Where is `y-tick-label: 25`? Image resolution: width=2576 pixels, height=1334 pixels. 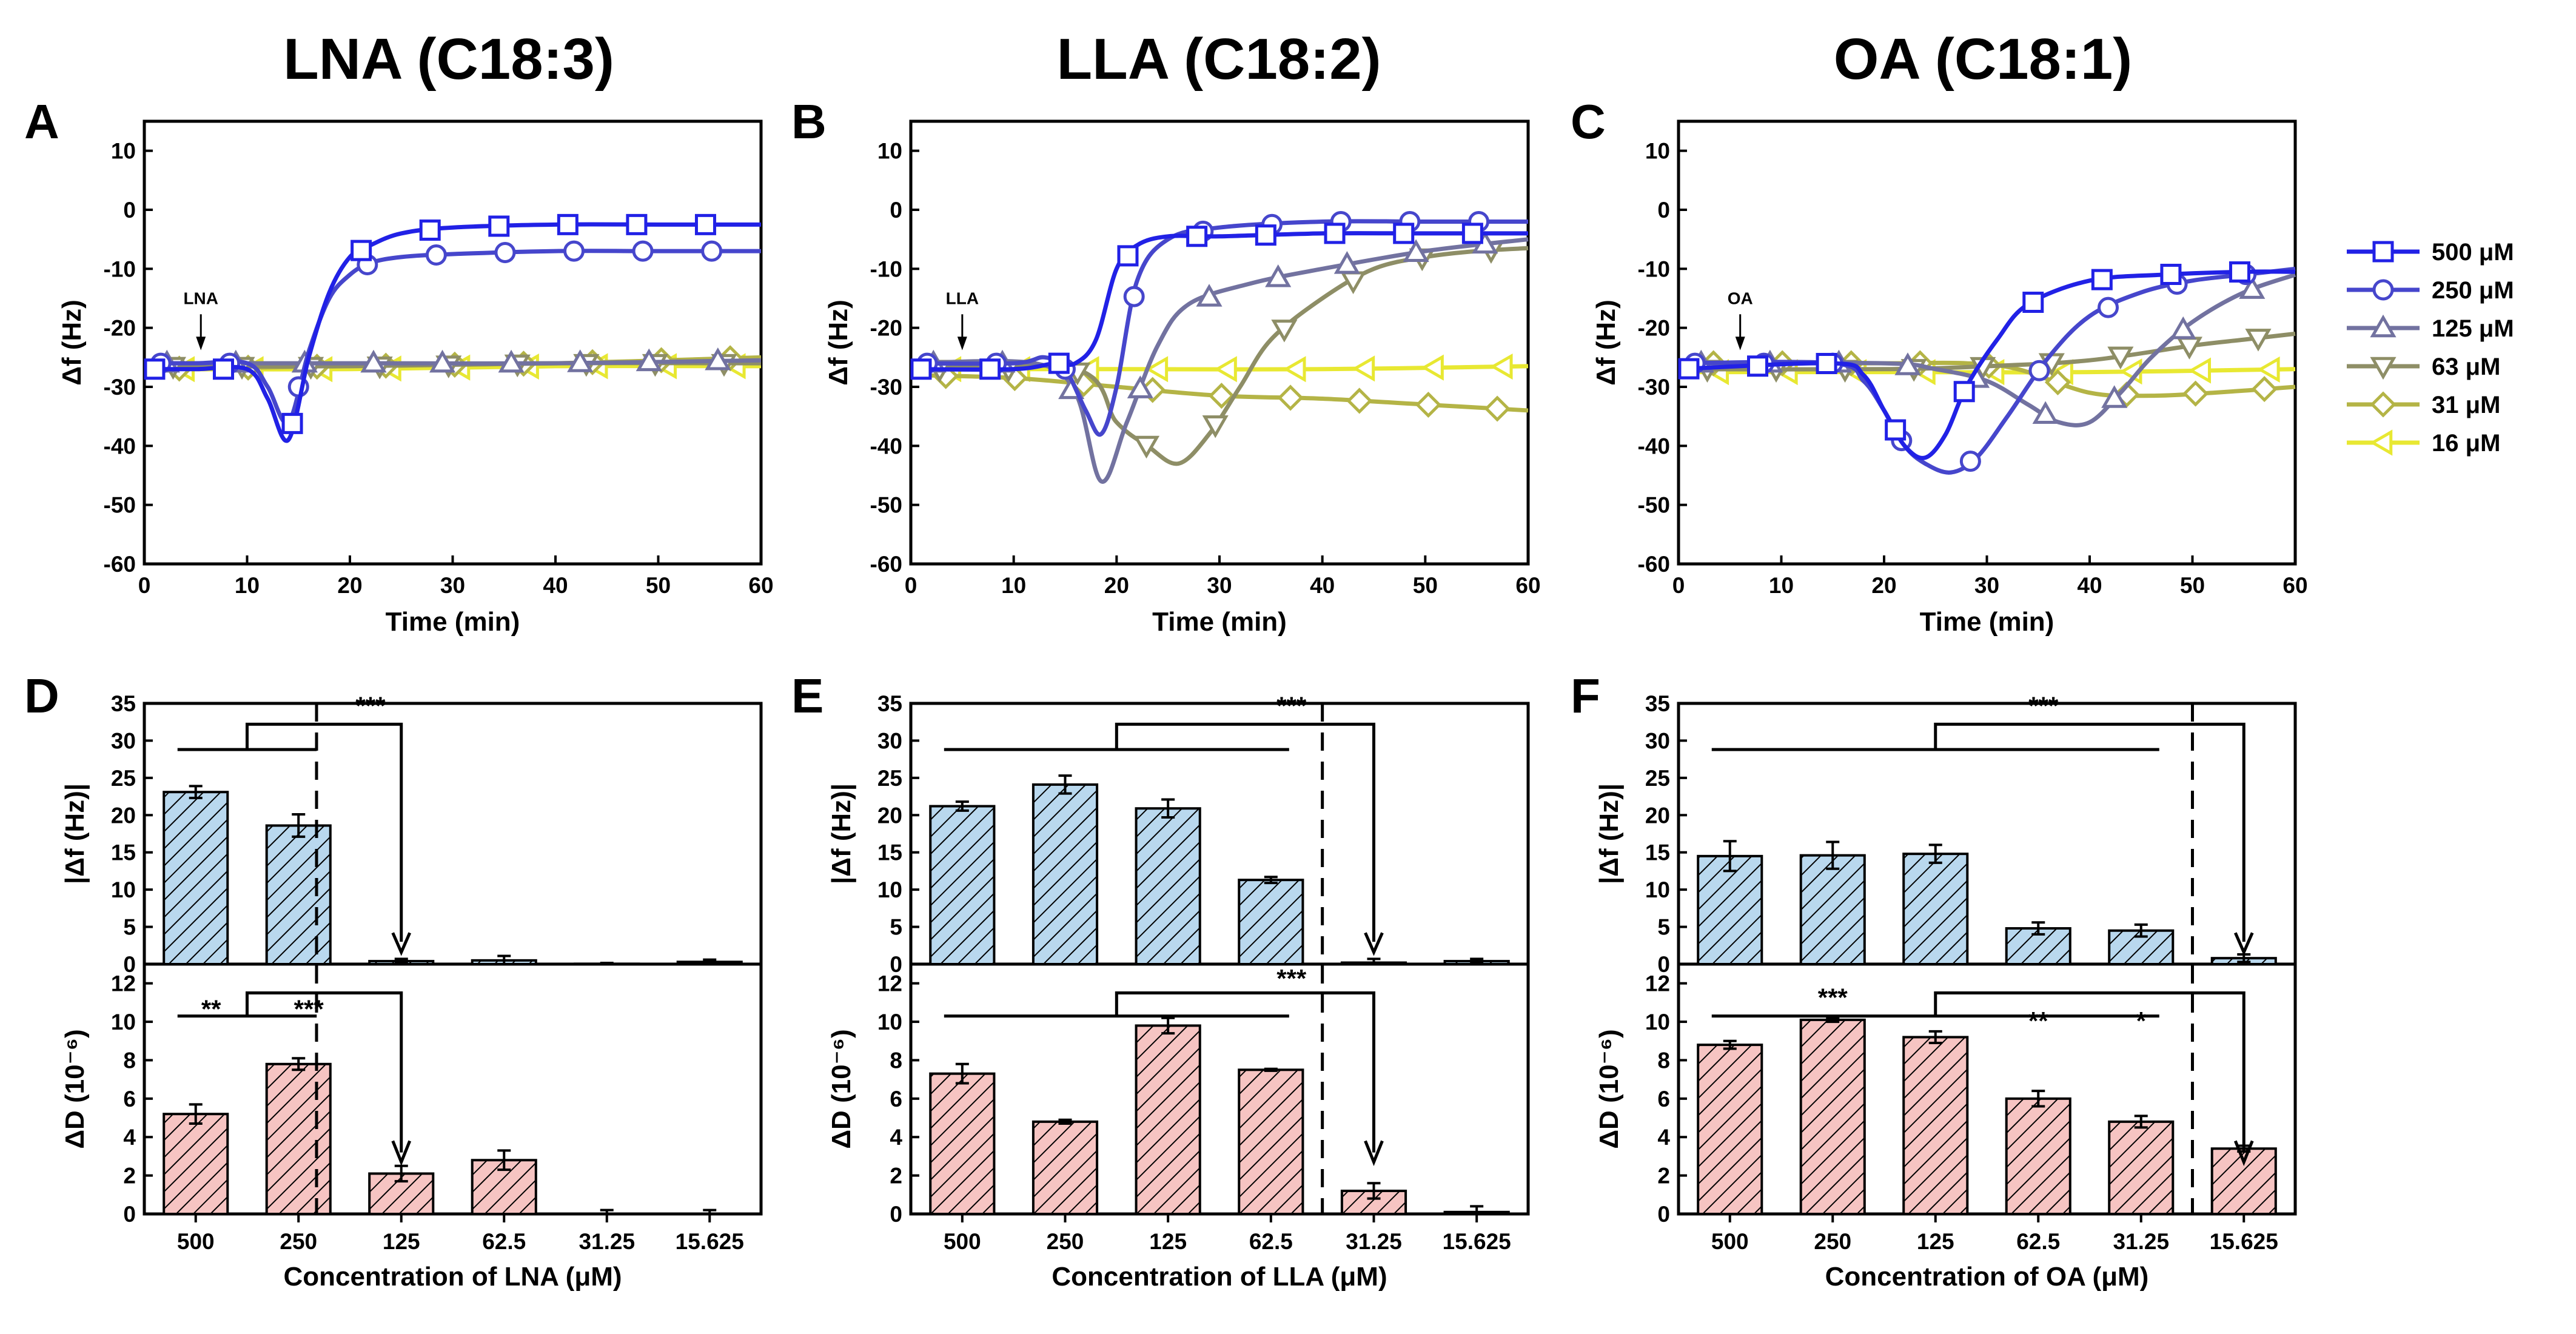
y-tick-label: 25 is located at coordinates (123, 778).